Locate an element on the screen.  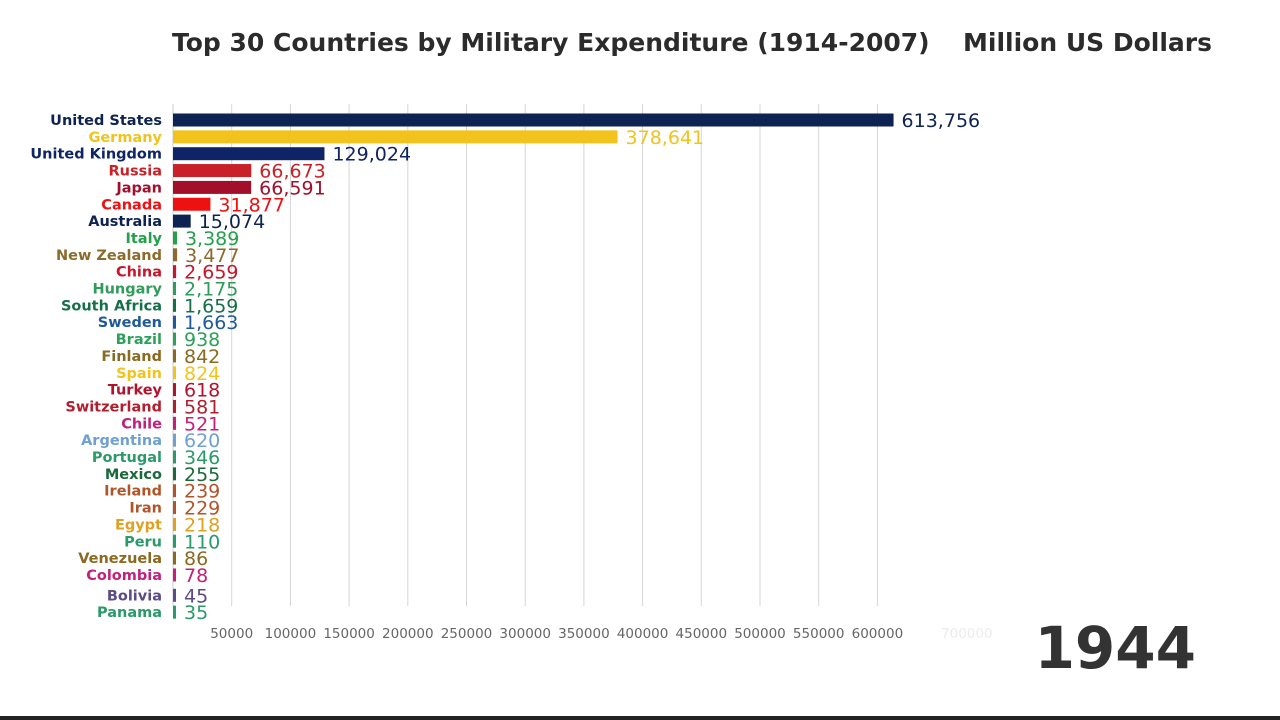
country-label: New Zealand is located at coordinates (109, 256).